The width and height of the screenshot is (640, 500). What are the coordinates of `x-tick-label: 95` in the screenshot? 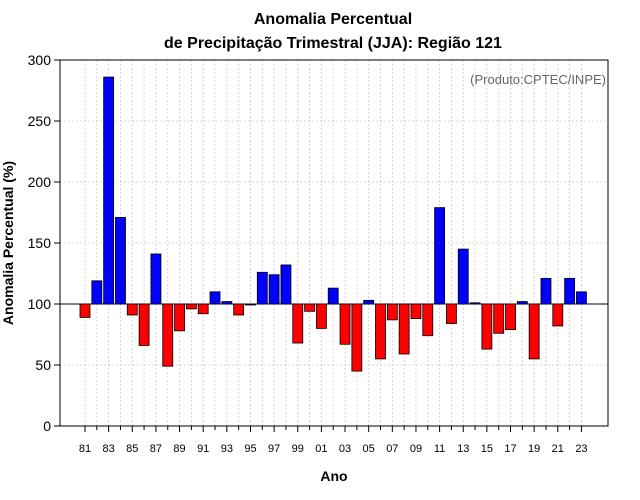 It's located at (250, 449).